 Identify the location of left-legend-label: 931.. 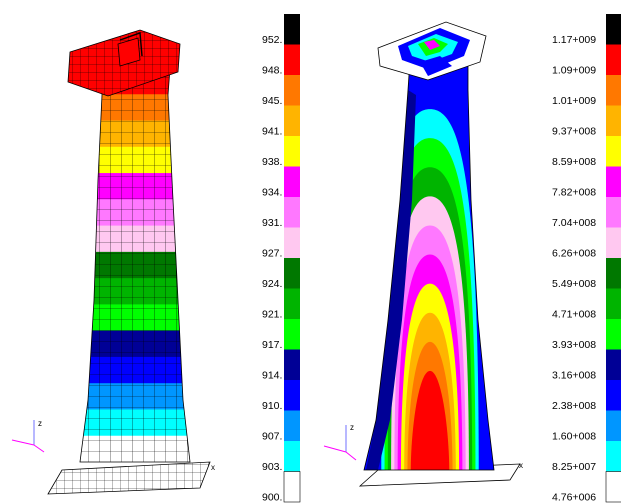
(272, 223).